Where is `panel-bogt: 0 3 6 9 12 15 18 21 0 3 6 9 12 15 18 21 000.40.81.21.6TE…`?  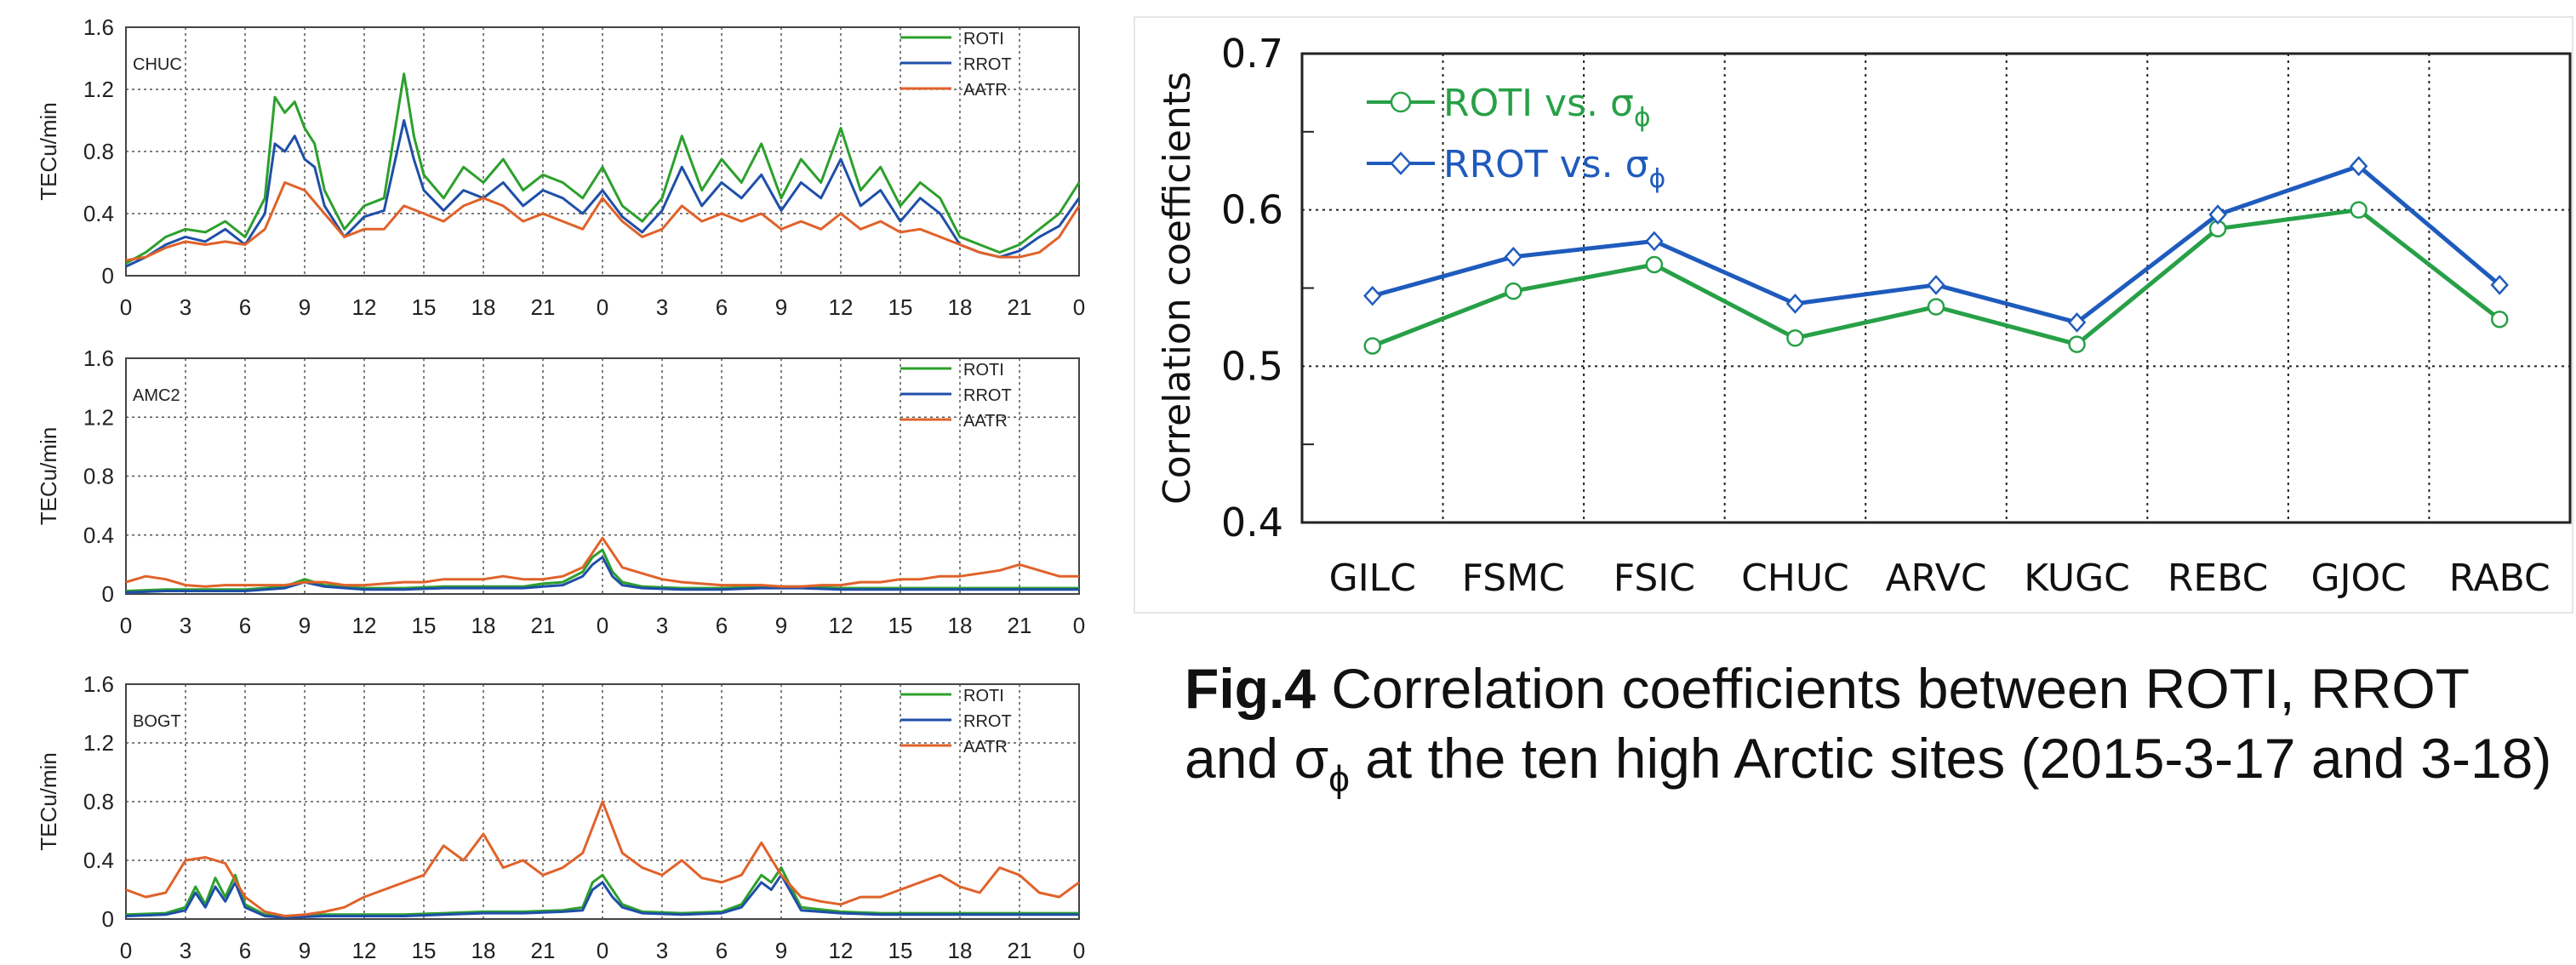
panel-bogt: 0 3 6 9 12 15 18 21 0 3 6 9 12 15 18 21 000.40.81.21.6TE… is located at coordinates (560, 817).